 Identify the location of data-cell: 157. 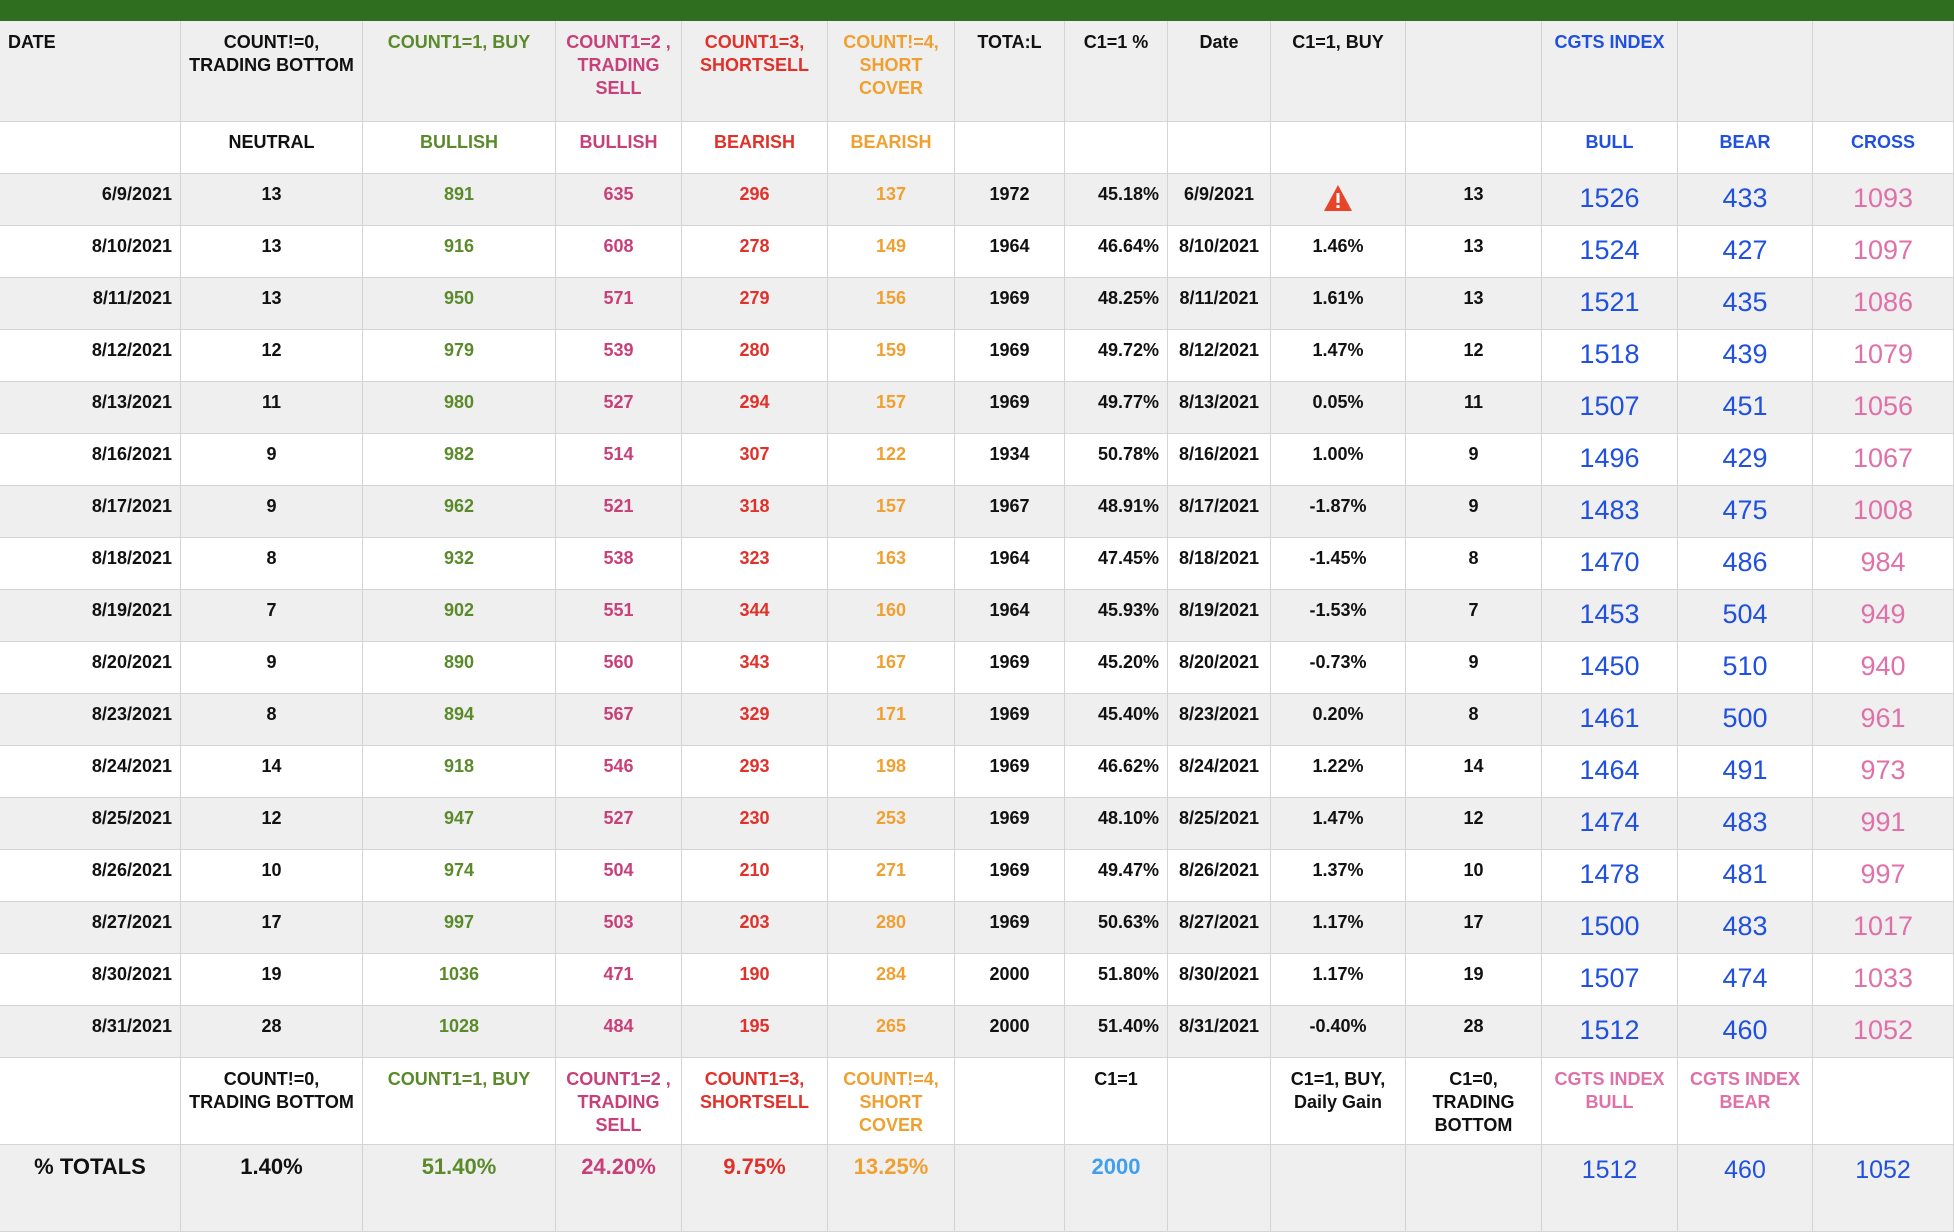
(891, 512).